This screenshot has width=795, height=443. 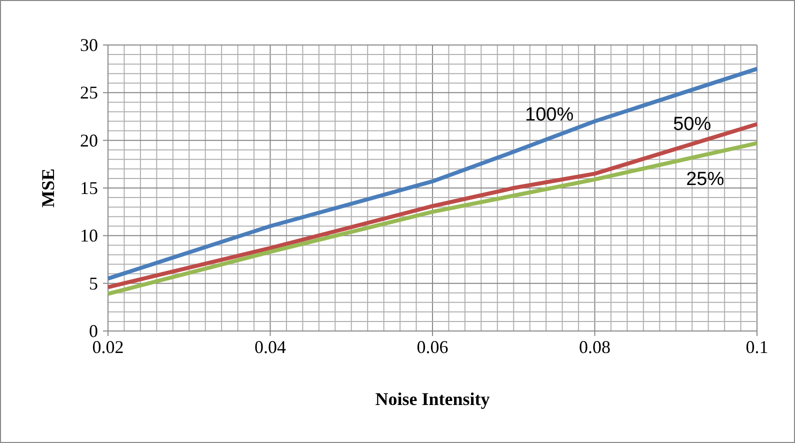 I want to click on y-tick-label: 10, so click(x=89, y=236).